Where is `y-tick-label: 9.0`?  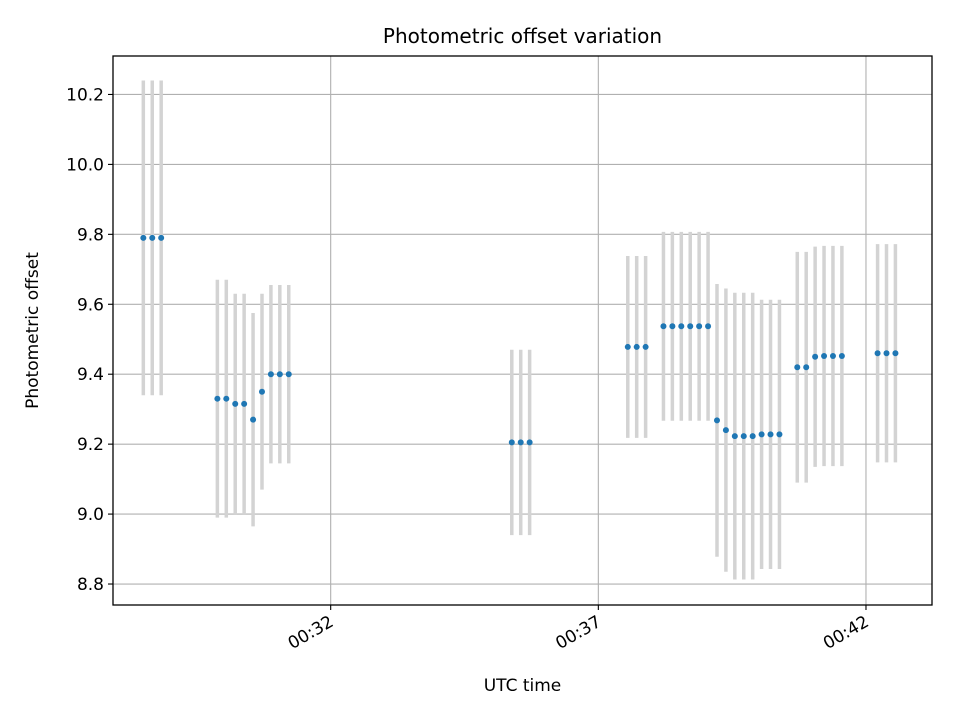 y-tick-label: 9.0 is located at coordinates (90, 515).